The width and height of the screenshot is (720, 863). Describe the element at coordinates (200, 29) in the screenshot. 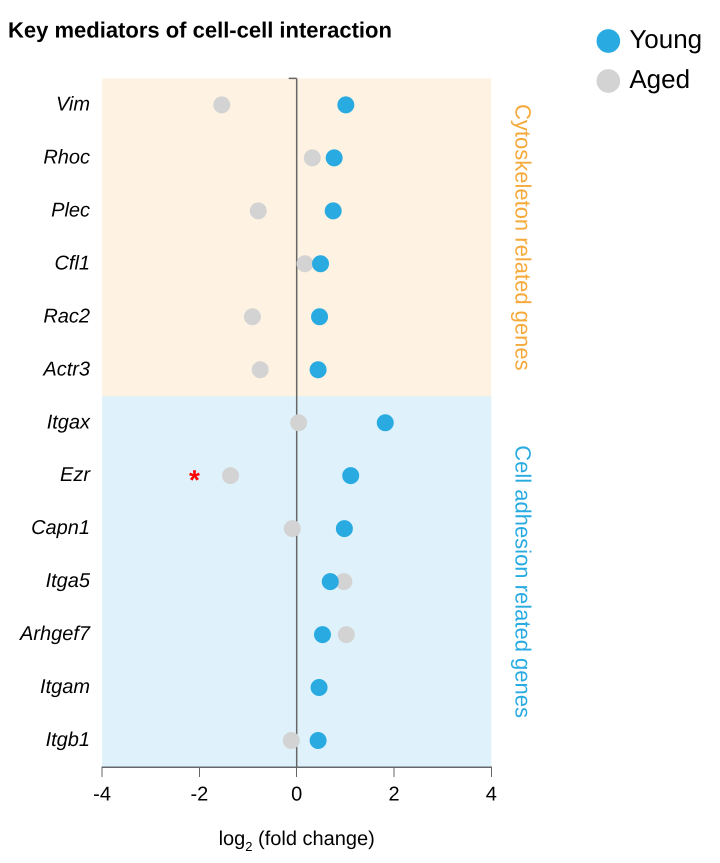

I see `chart-title: Key mediators of cell-cell interaction` at that location.